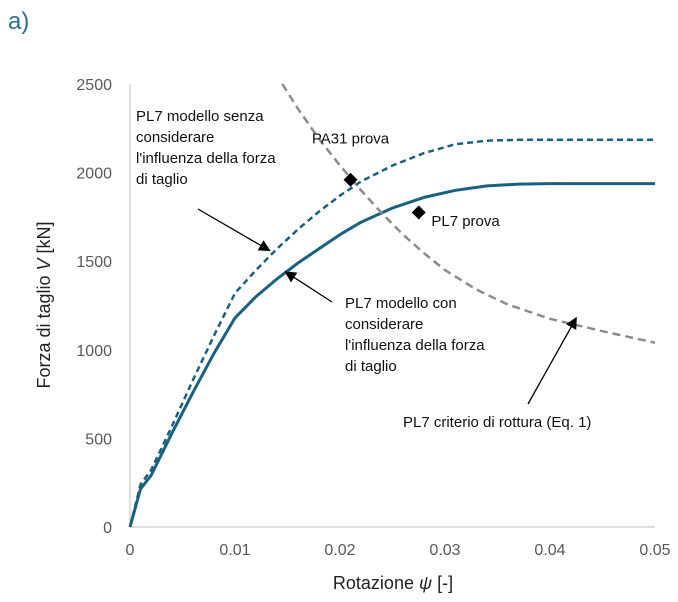 This screenshot has width=678, height=602. Describe the element at coordinates (94, 351) in the screenshot. I see `y-tick-label: 1000` at that location.